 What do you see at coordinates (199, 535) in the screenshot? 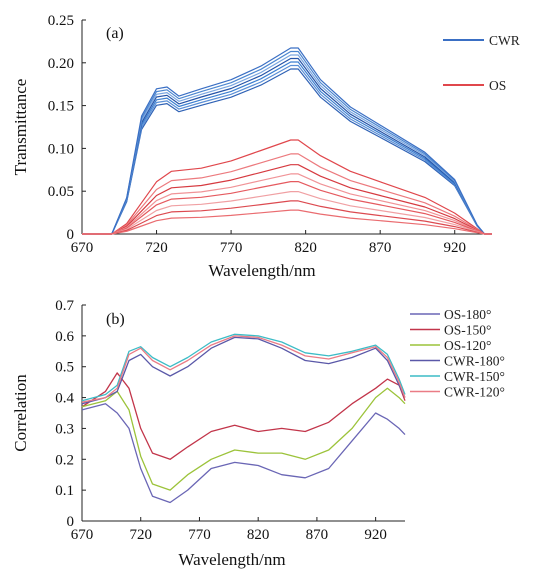
I see `panel-b-x-tick-label: 770` at bounding box center [199, 535].